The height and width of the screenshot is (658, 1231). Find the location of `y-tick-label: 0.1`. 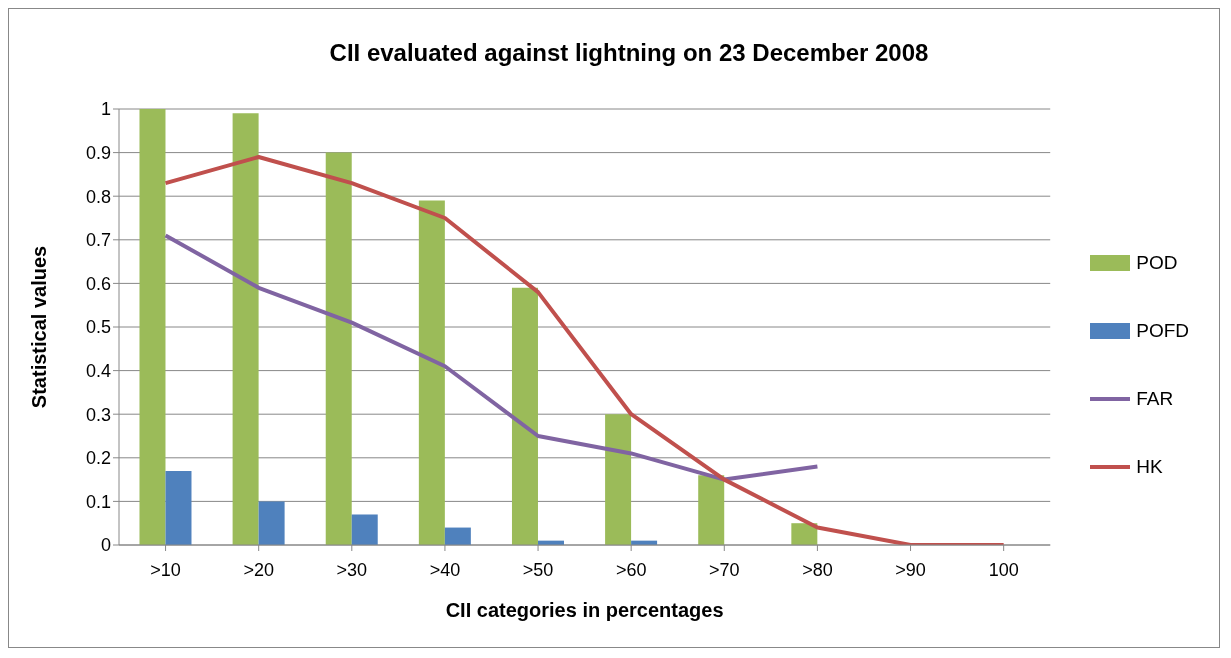

y-tick-label: 0.1 is located at coordinates (98, 501).